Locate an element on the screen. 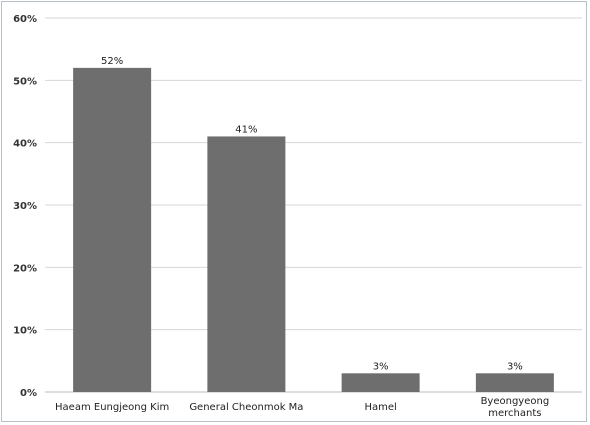  y-tick-label: 30% is located at coordinates (25, 206).